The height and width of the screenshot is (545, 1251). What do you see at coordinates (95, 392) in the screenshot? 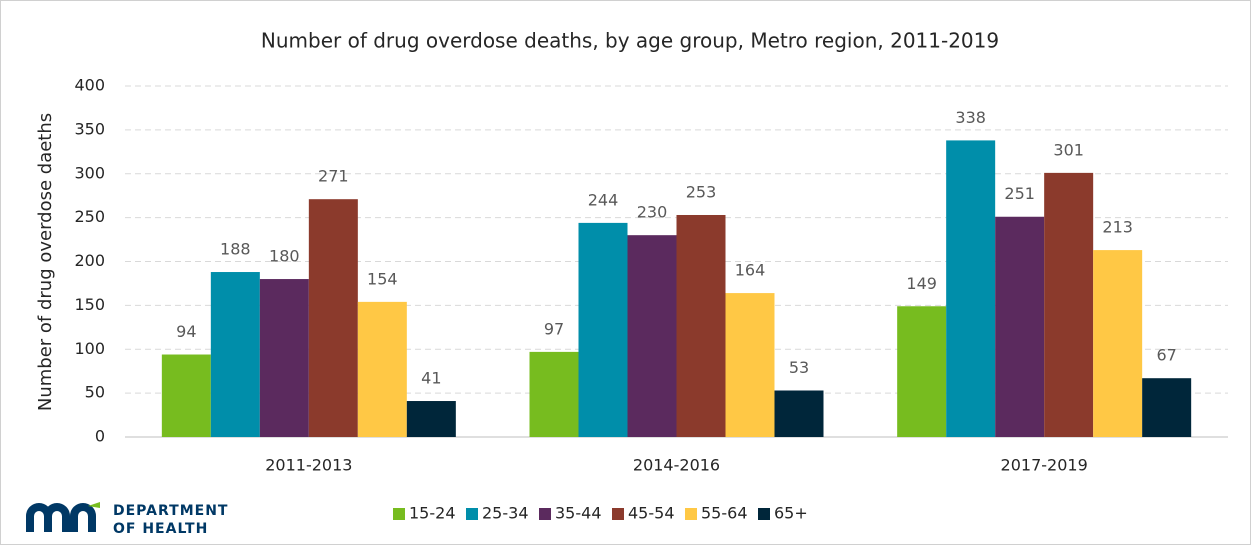
I see `y-tick-label: 50` at bounding box center [95, 392].